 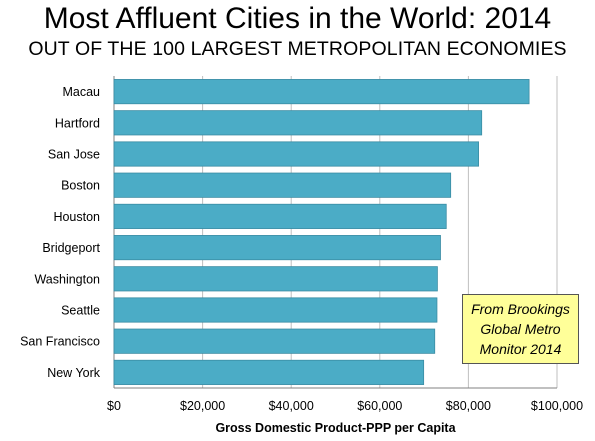 I want to click on category-label: San Jose, so click(x=74, y=155).